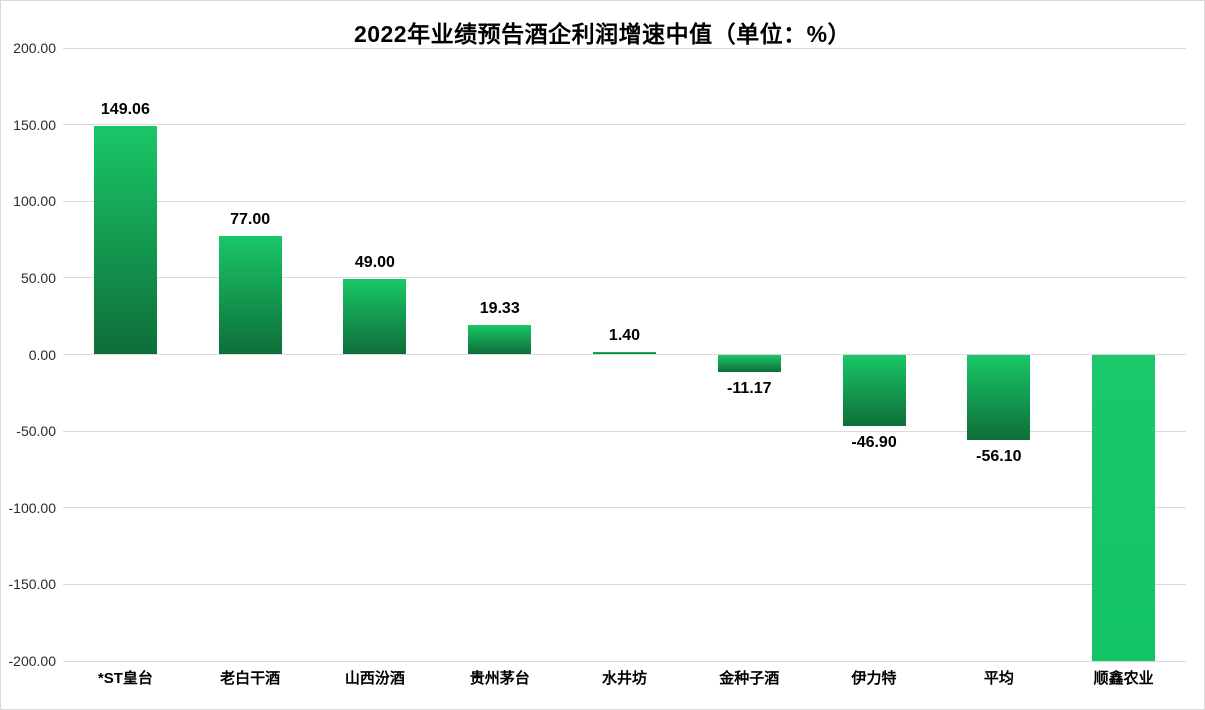  Describe the element at coordinates (125, 110) in the screenshot. I see `bar-value-label: 149.06` at that location.